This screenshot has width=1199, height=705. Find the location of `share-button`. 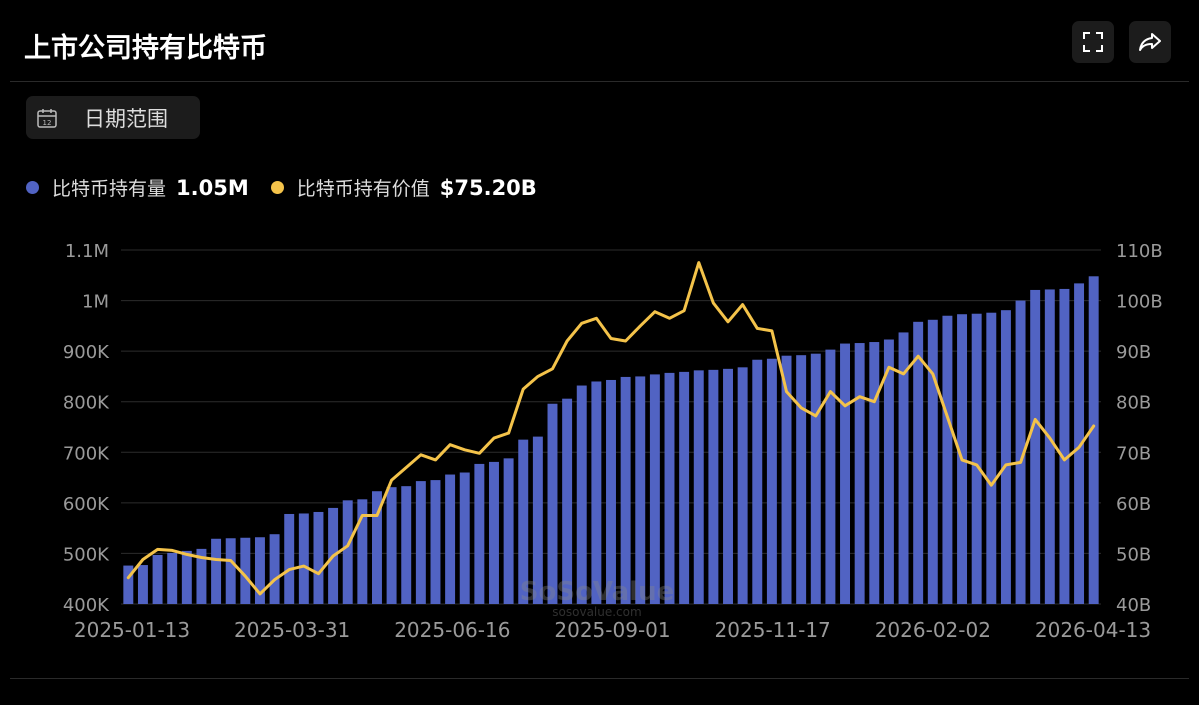

share-button is located at coordinates (1150, 42).